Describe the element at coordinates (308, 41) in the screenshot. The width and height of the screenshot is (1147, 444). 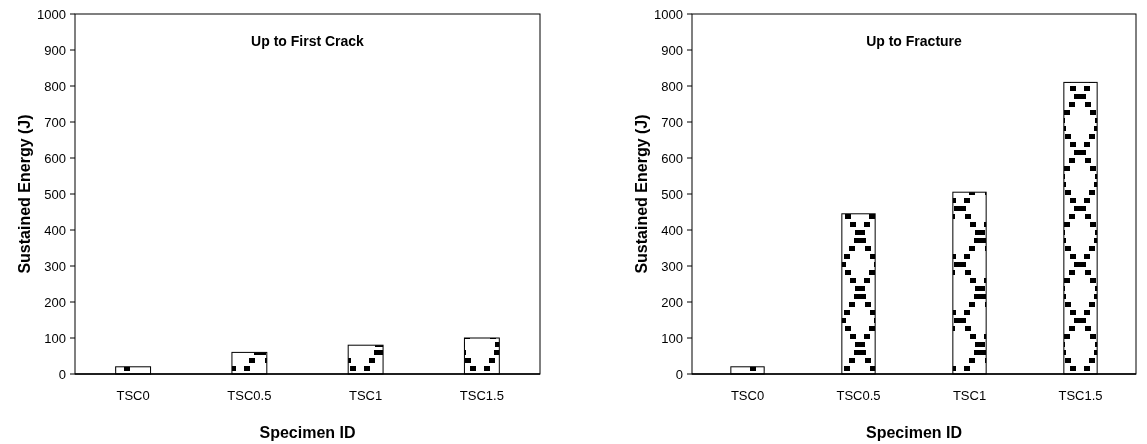
I see `text: Up to First Crack` at that location.